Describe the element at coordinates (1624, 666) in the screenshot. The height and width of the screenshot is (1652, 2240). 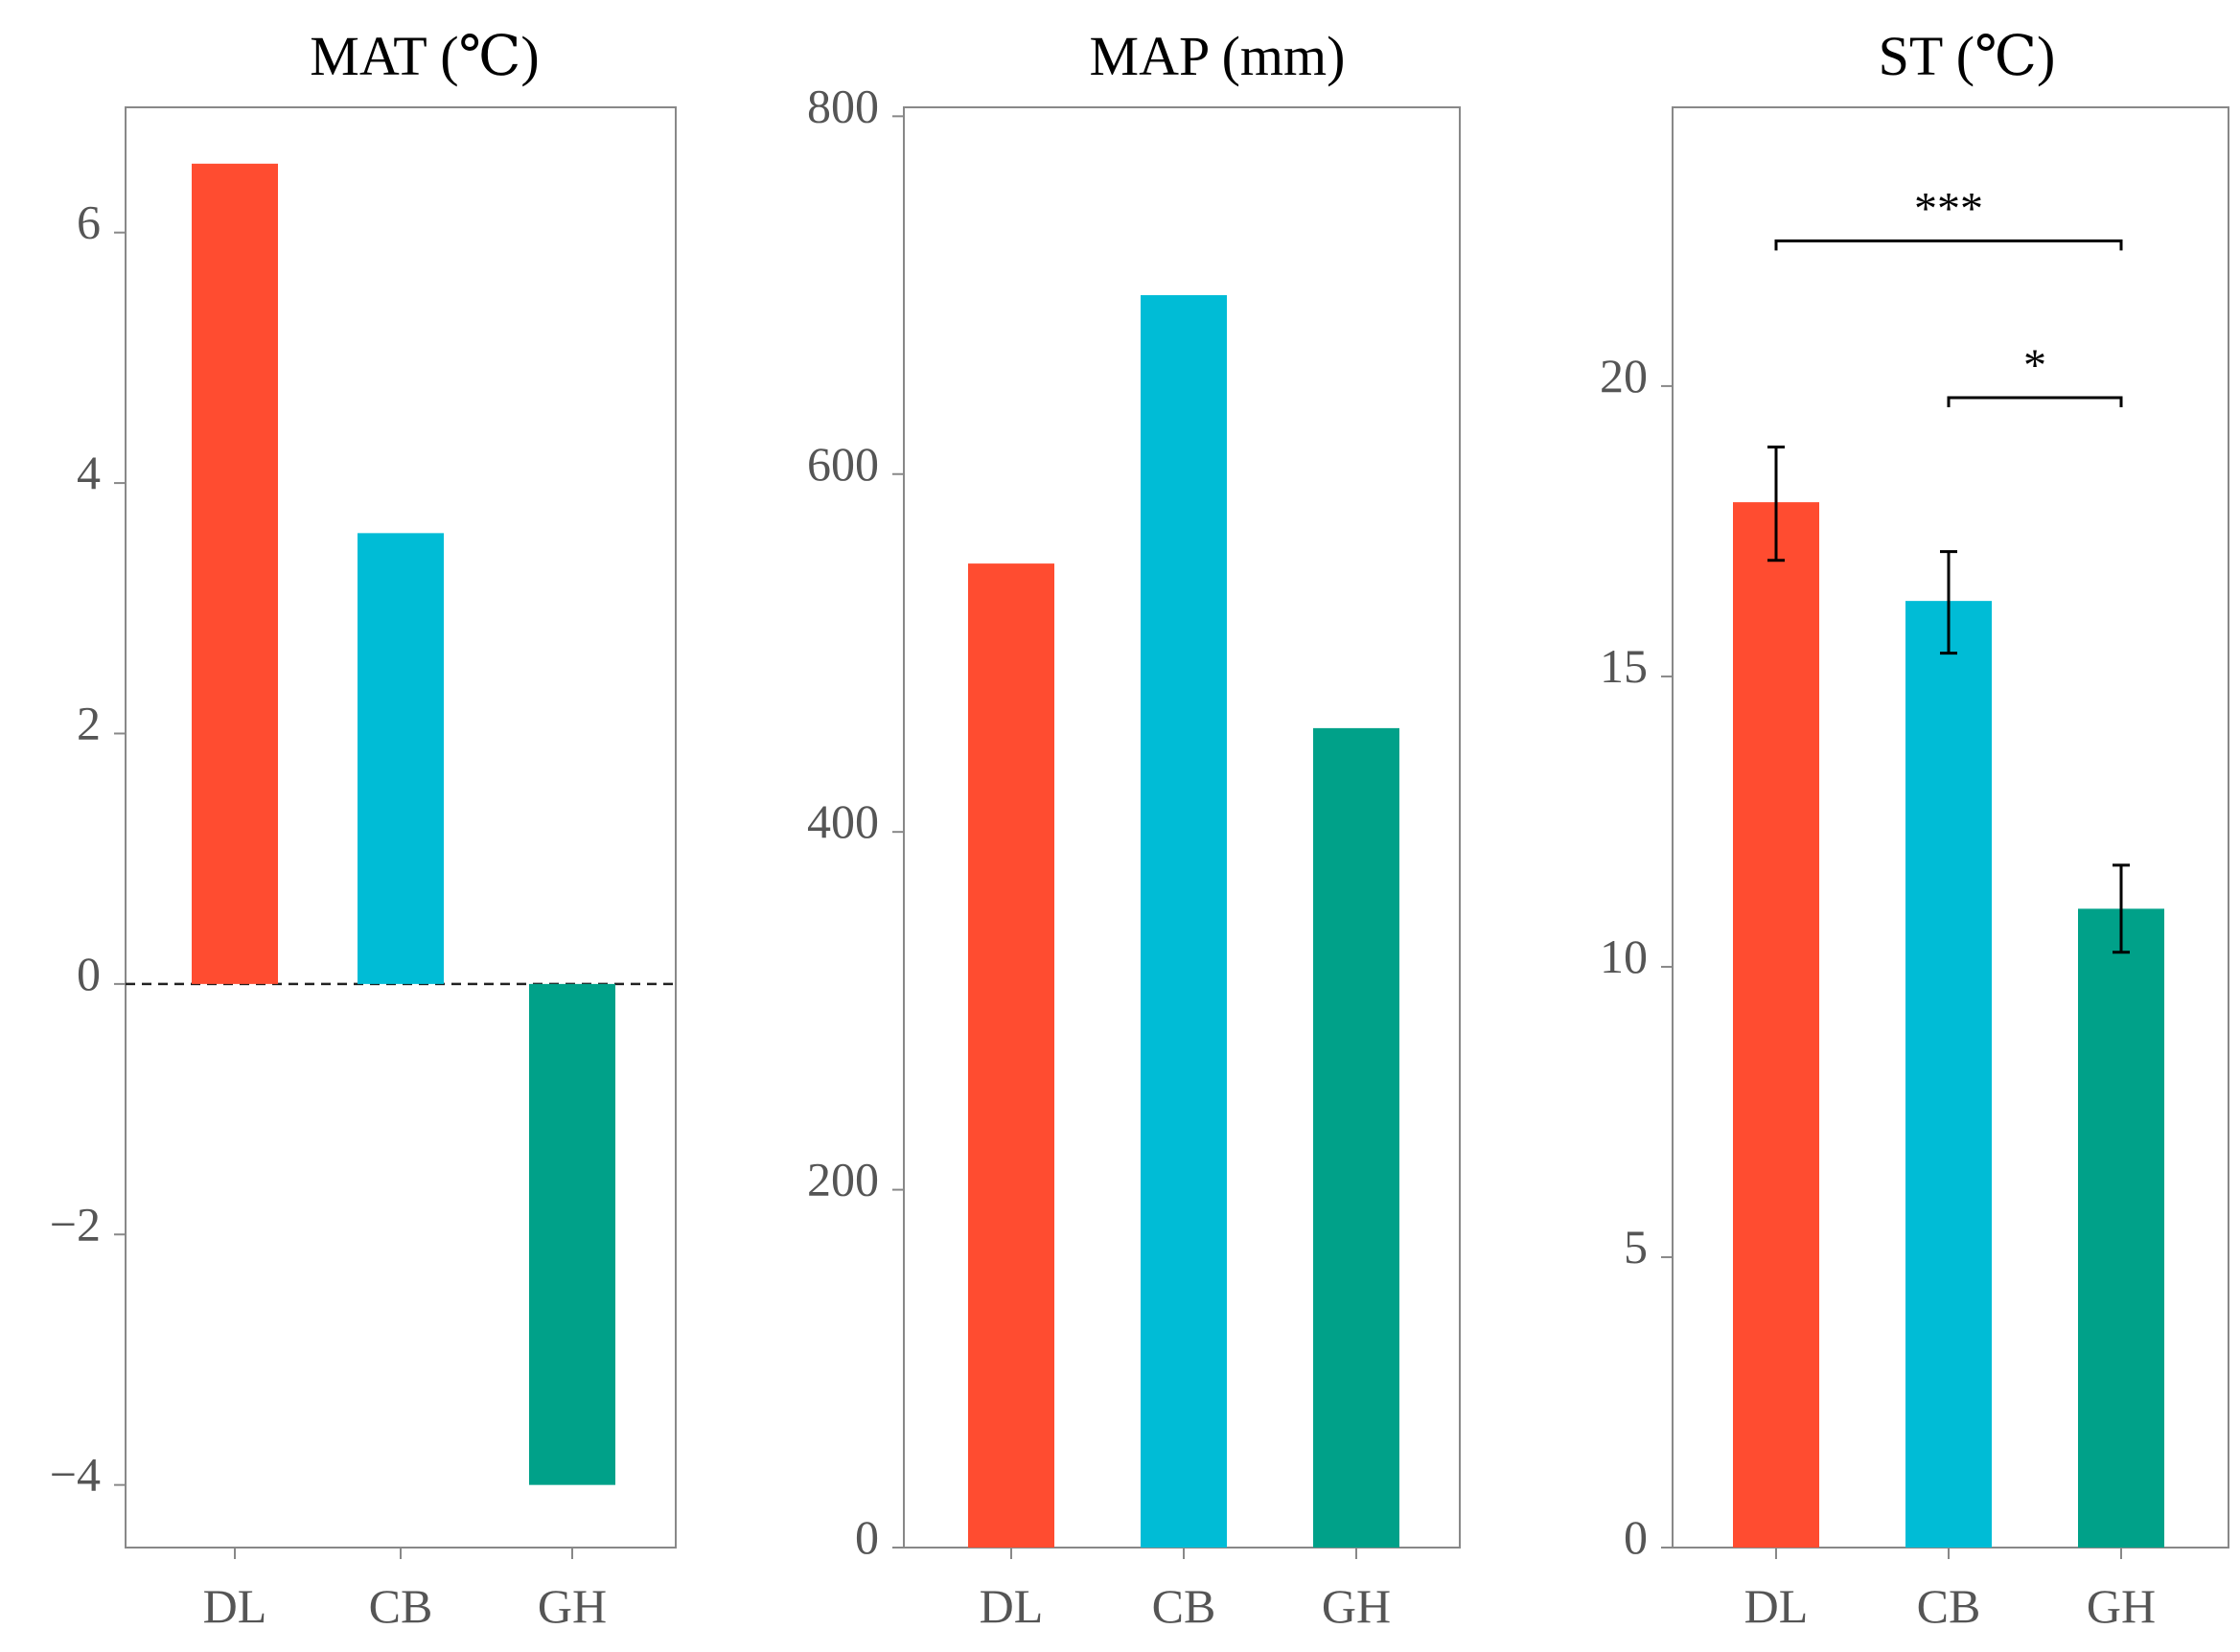
I see `y-tick-label: 15` at that location.